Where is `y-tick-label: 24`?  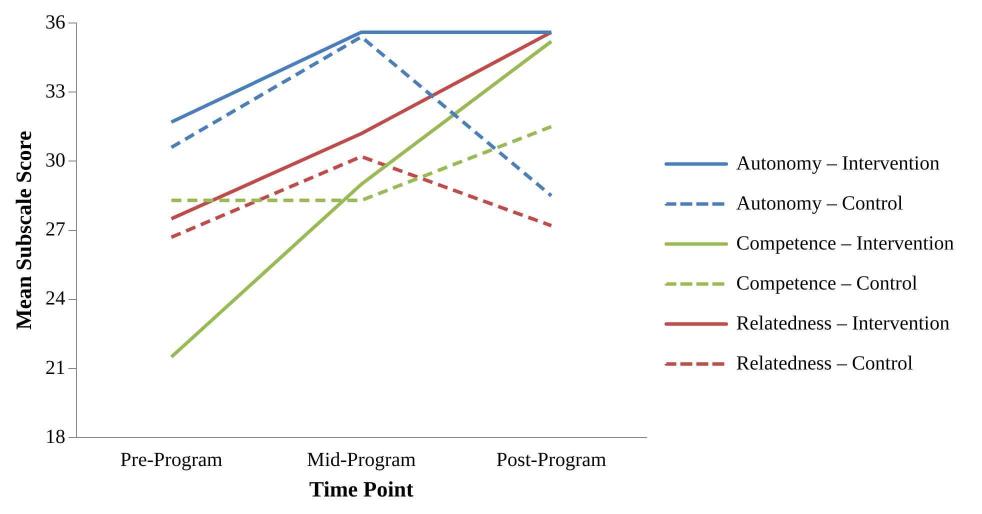
y-tick-label: 24 is located at coordinates (55, 299).